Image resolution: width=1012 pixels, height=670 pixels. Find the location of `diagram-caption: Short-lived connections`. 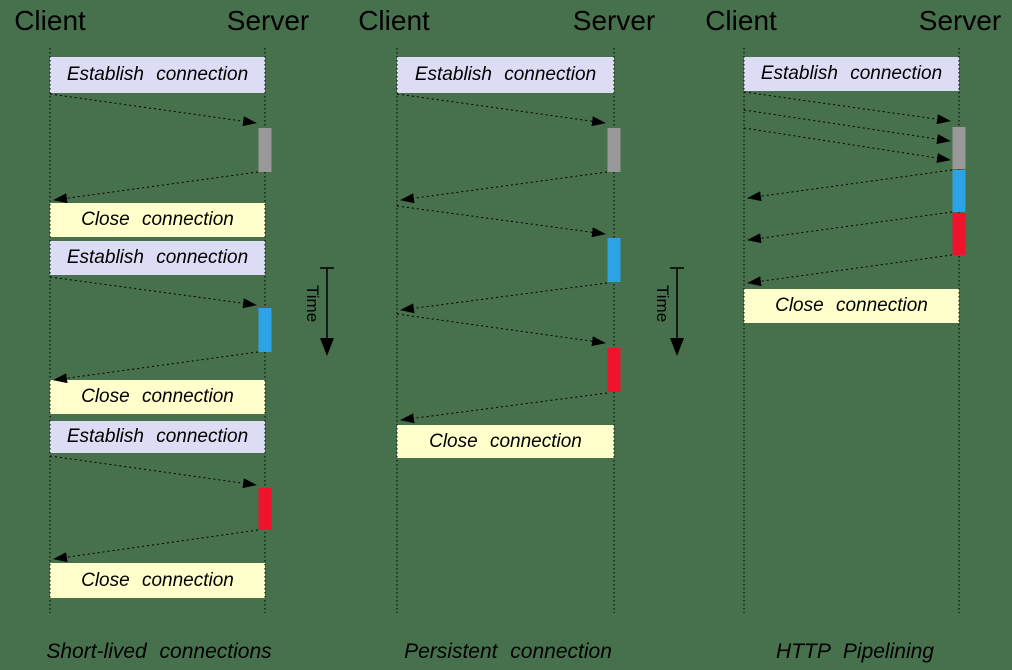

diagram-caption: Short-lived connections is located at coordinates (159, 651).